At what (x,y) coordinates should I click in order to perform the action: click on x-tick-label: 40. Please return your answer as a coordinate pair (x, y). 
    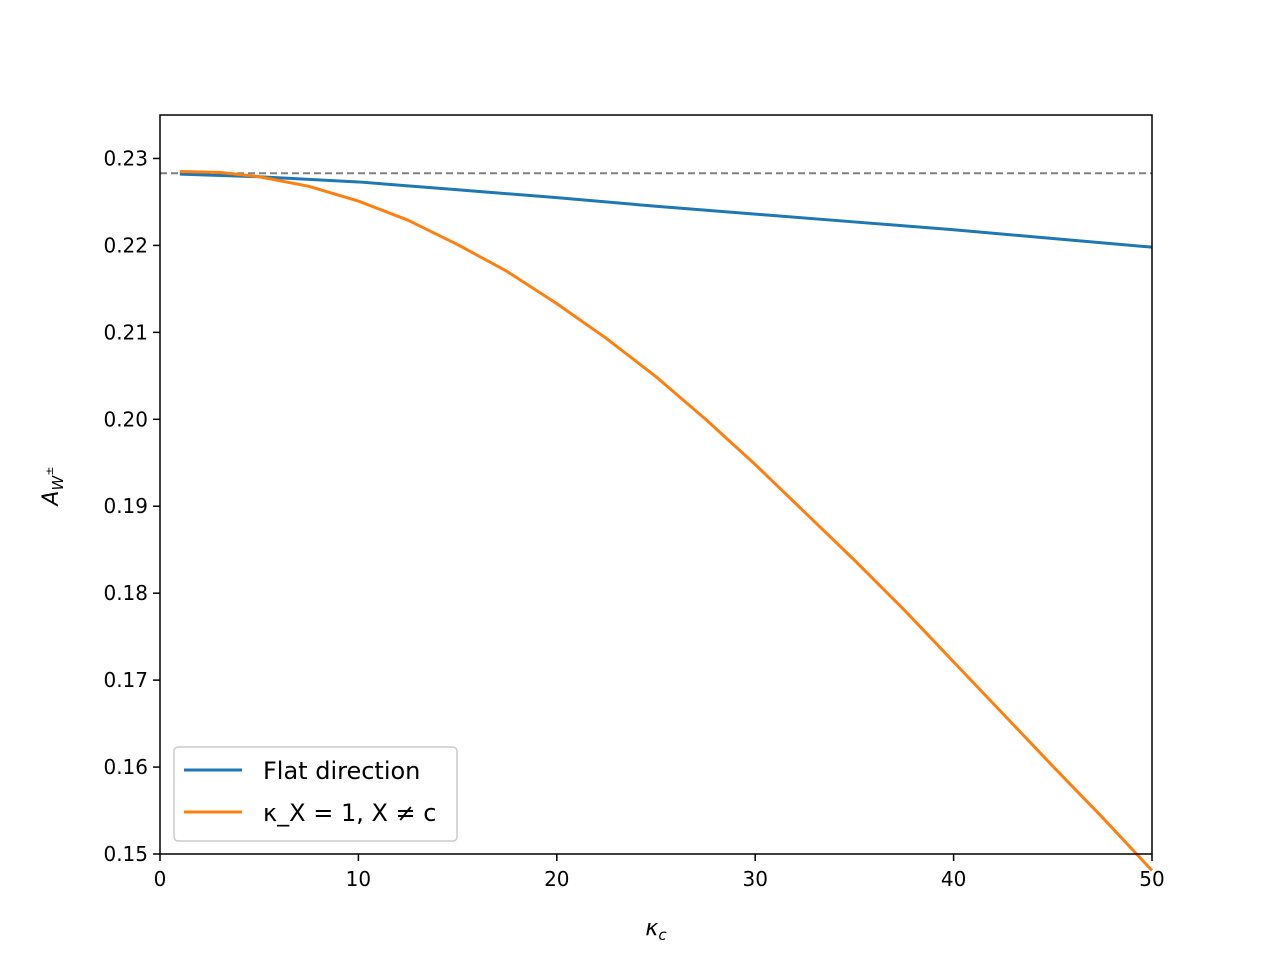
    Looking at the image, I should click on (953, 879).